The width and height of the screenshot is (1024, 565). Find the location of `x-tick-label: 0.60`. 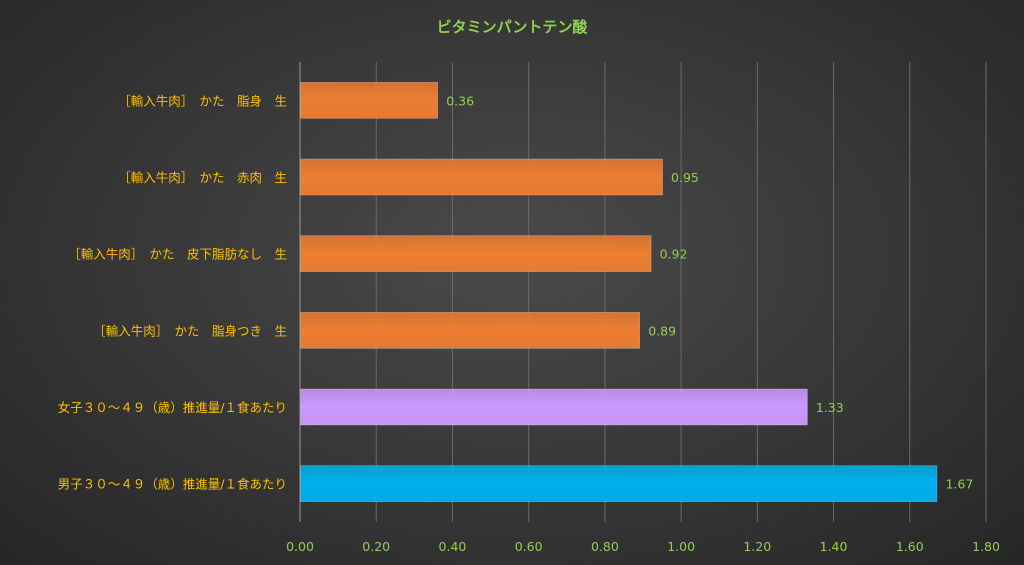

x-tick-label: 0.60 is located at coordinates (529, 546).